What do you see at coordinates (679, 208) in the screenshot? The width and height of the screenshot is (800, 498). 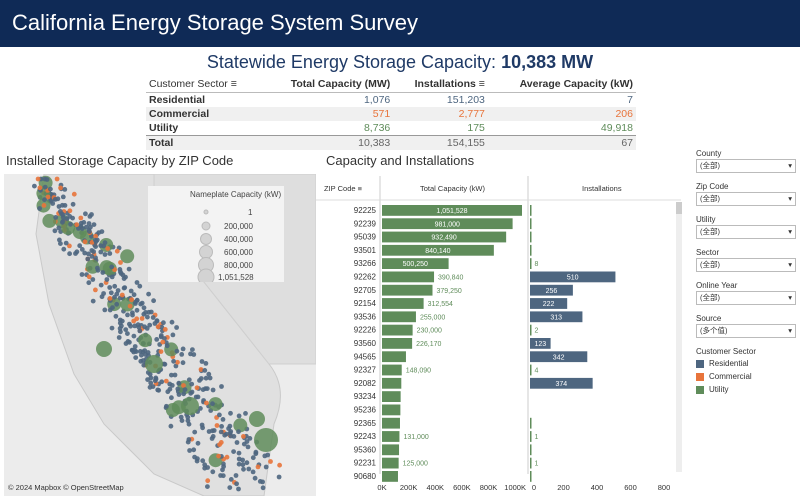 I see `scrollbar-thumb` at bounding box center [679, 208].